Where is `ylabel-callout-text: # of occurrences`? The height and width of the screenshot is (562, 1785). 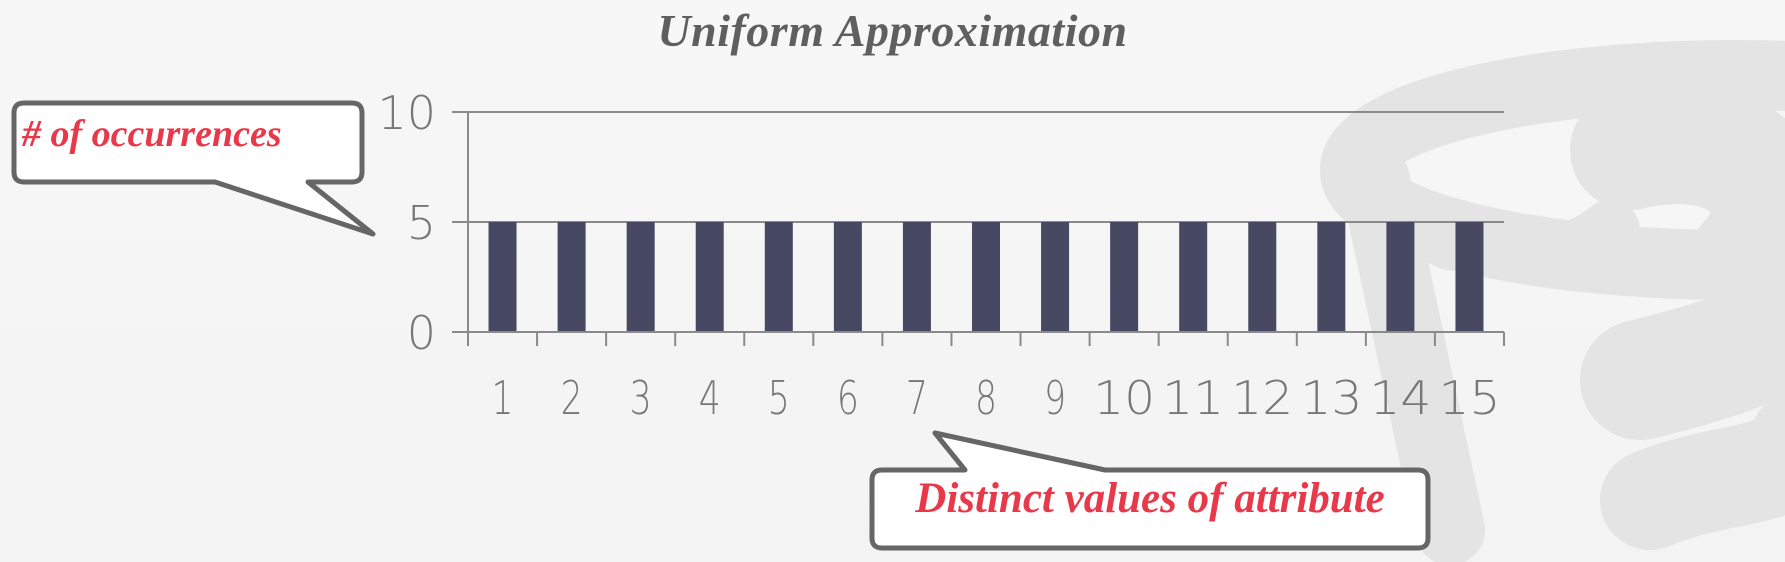
ylabel-callout-text: # of occurrences is located at coordinates (152, 134).